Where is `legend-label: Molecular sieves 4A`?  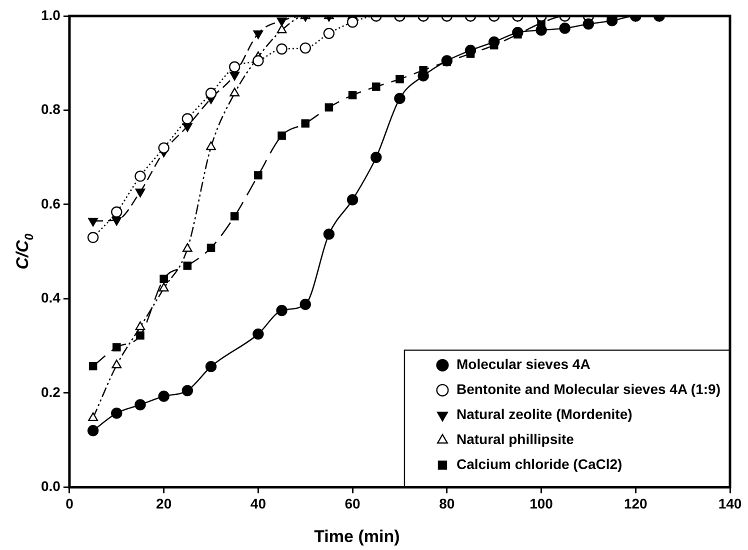 legend-label: Molecular sieves 4A is located at coordinates (523, 364).